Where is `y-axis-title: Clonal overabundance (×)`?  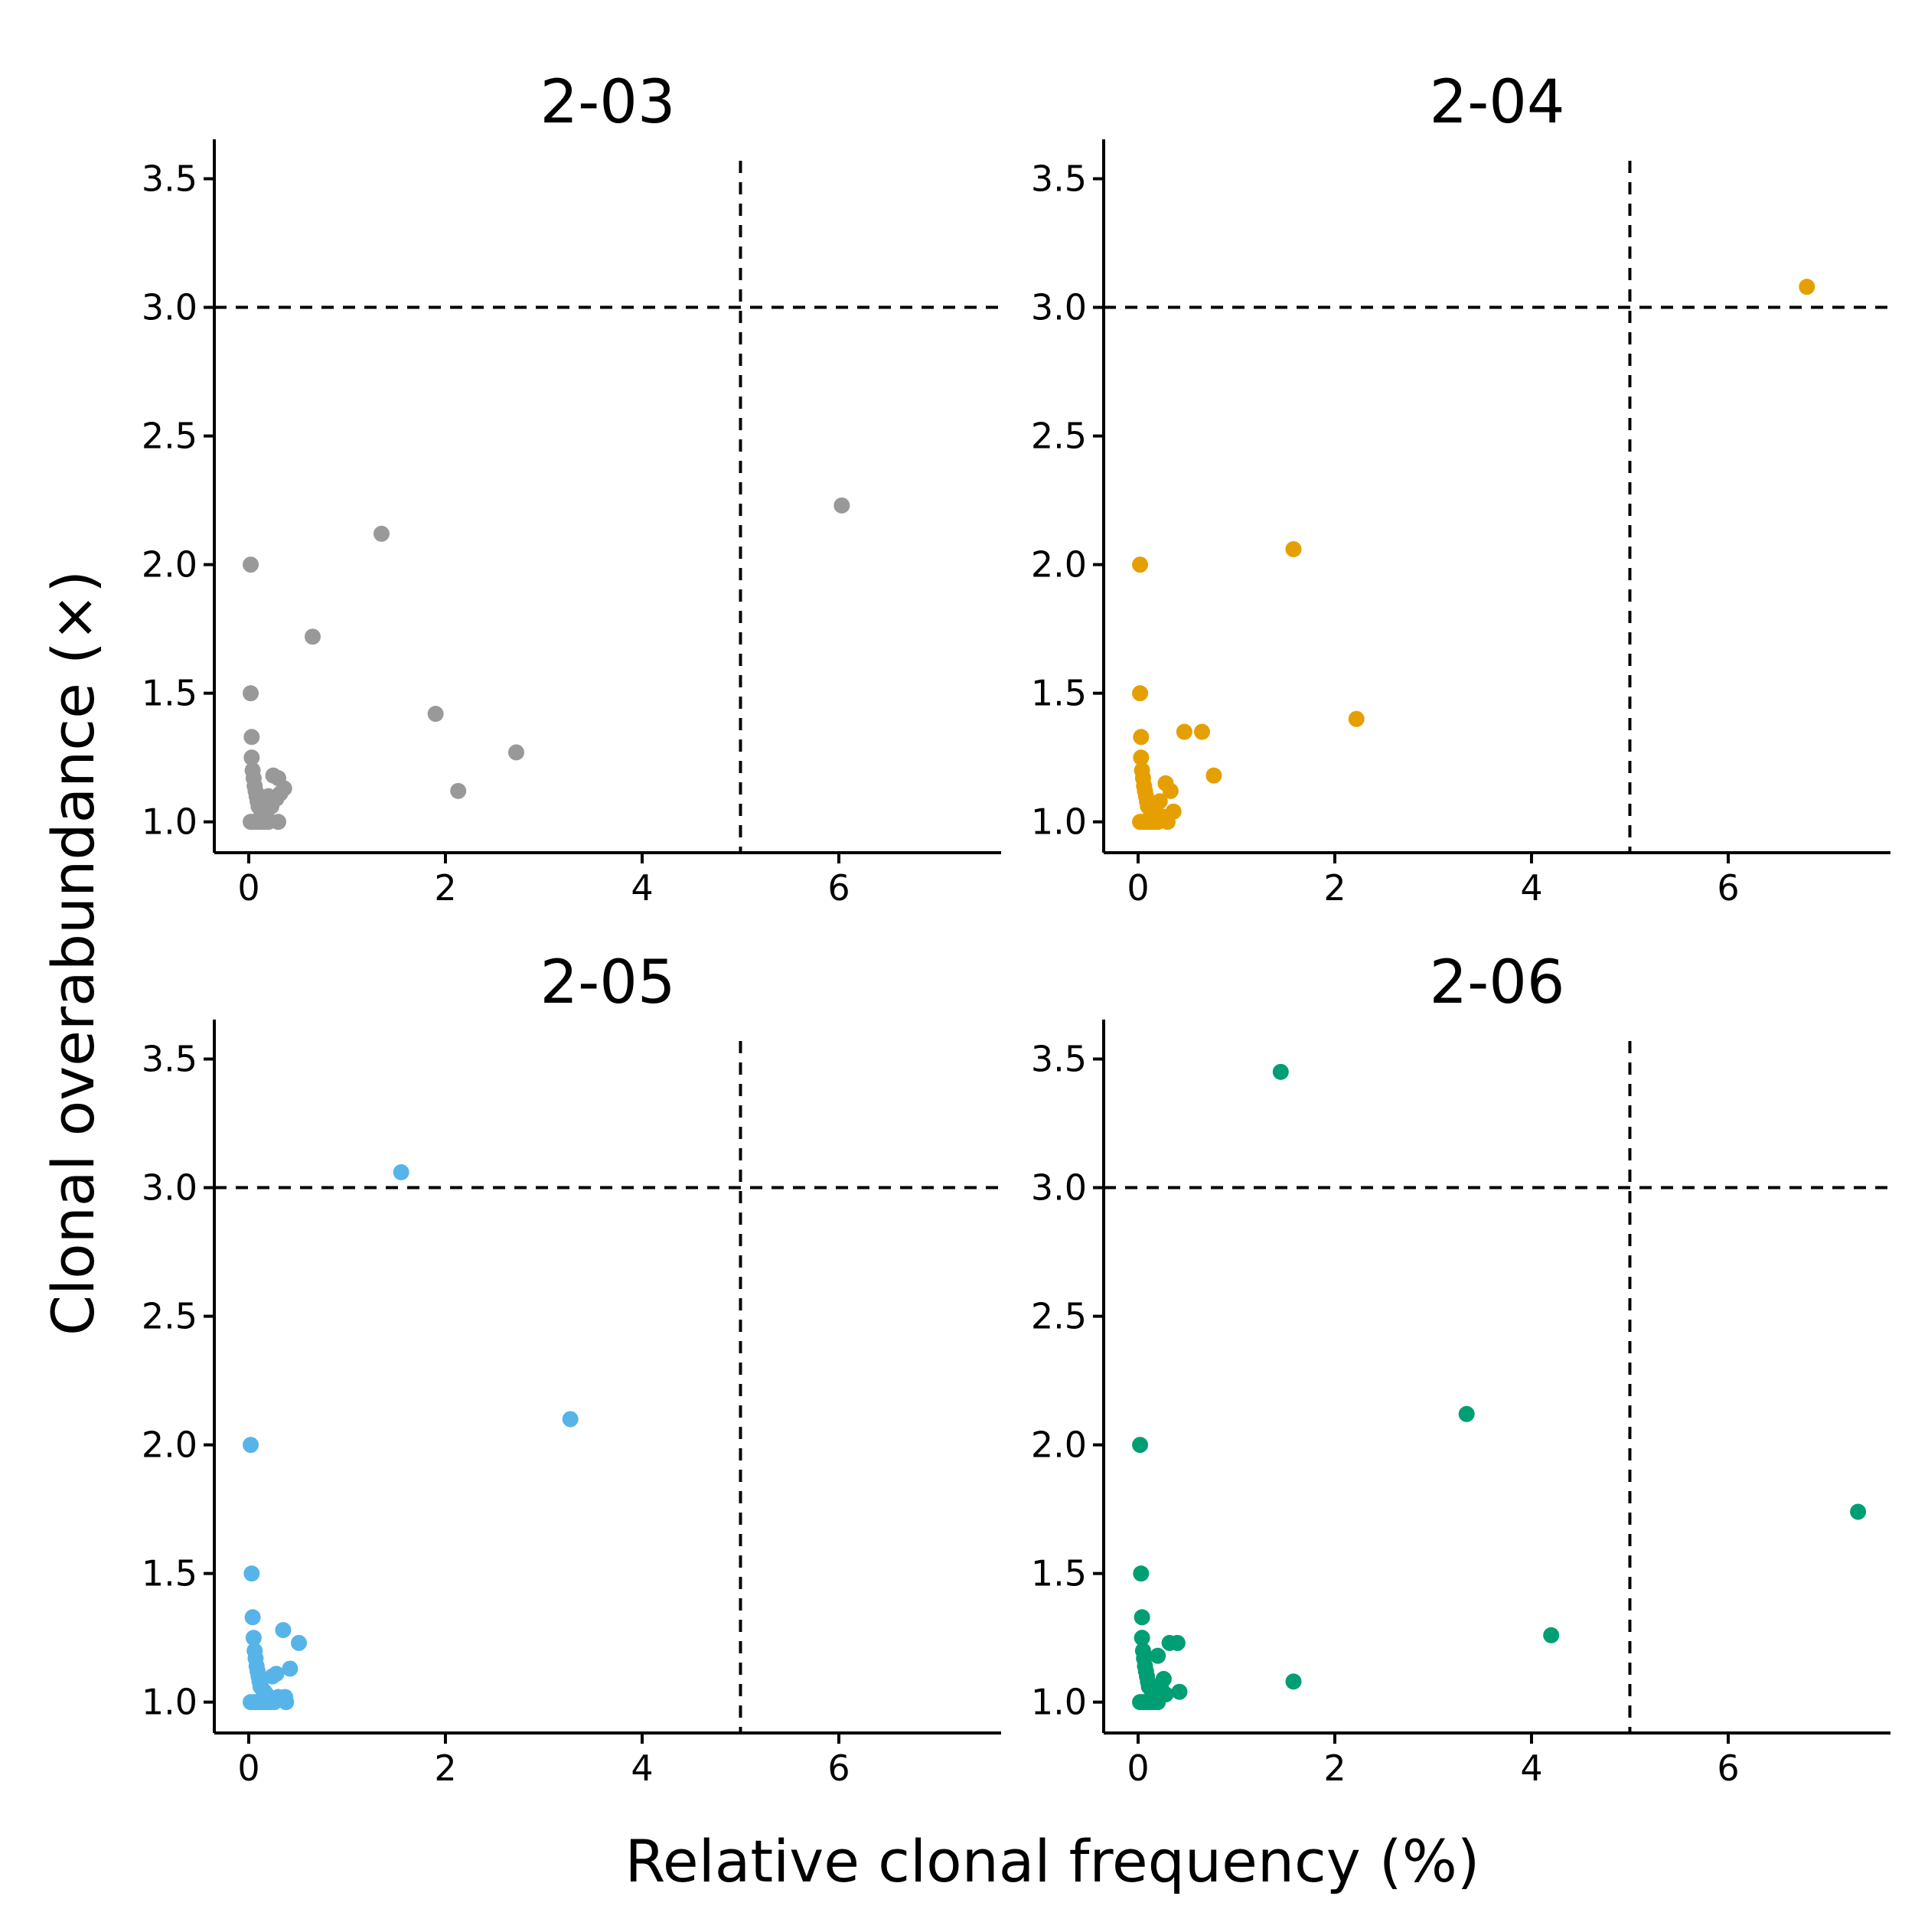 y-axis-title: Clonal overabundance (×) is located at coordinates (73, 953).